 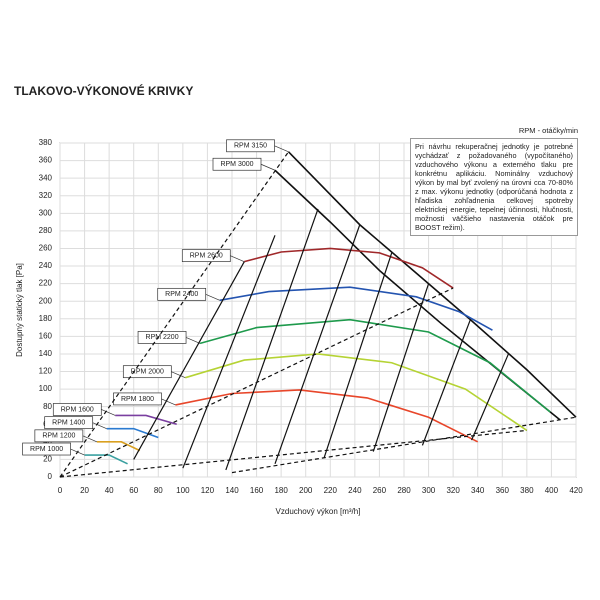 I want to click on curve-label: RPM 1600, so click(x=77, y=409).